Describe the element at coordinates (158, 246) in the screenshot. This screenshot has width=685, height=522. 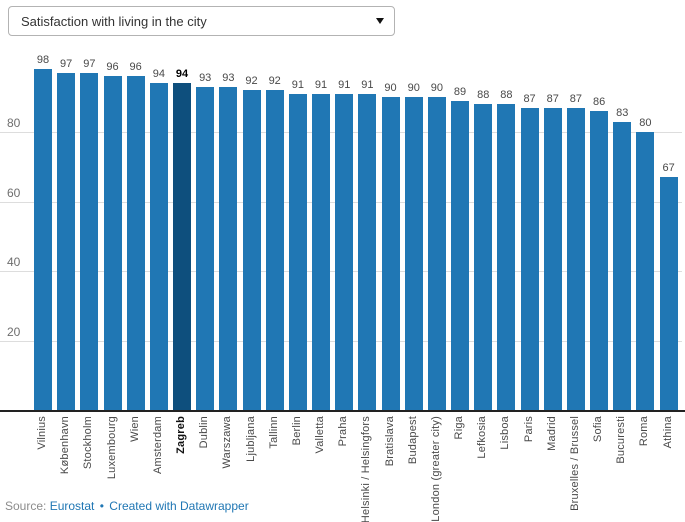
I see `bar-Amsterdam` at that location.